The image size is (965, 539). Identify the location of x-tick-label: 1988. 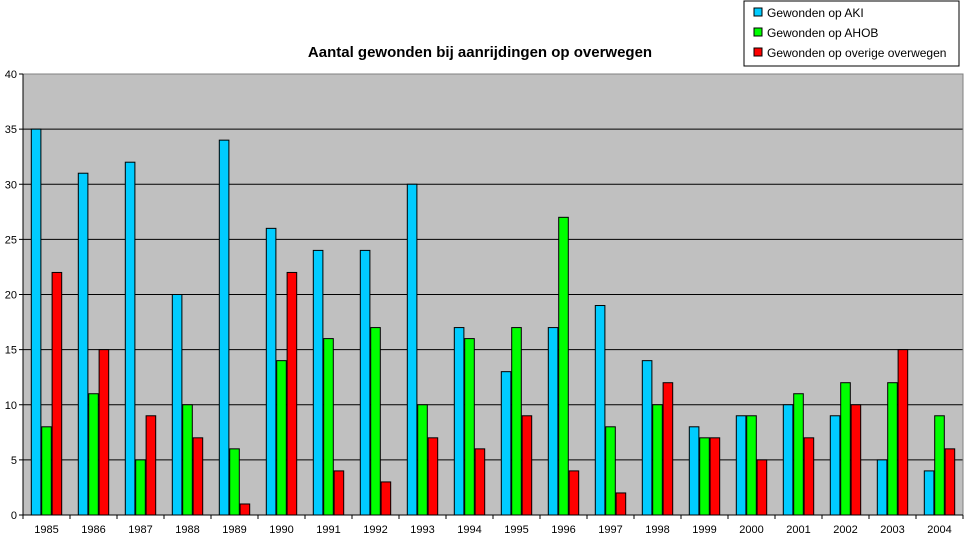
(187, 530).